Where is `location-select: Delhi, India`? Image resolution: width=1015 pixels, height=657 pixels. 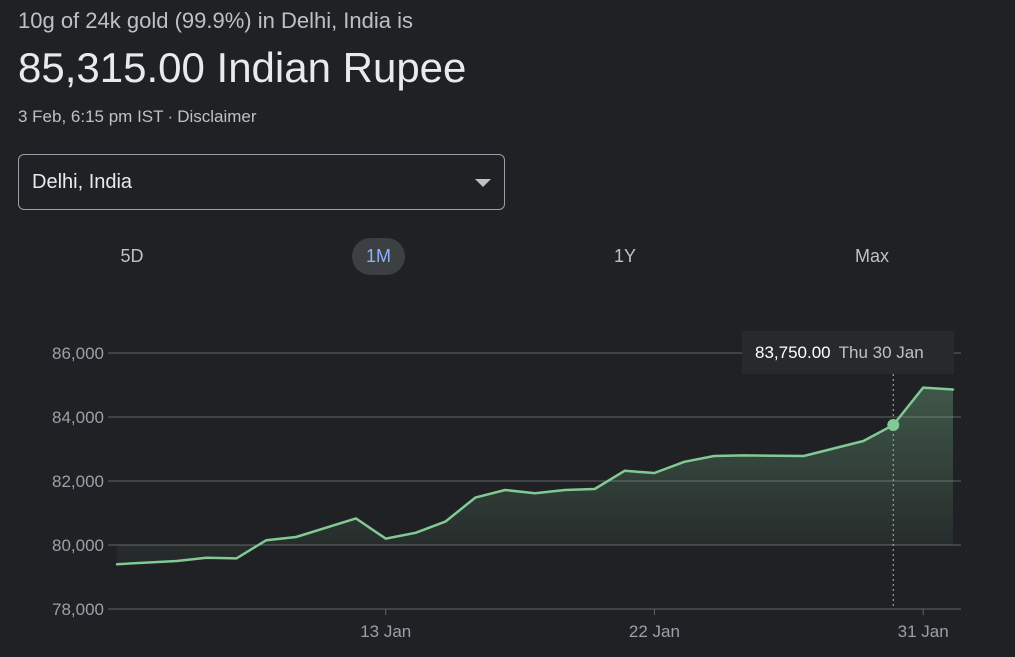
location-select: Delhi, India is located at coordinates (261, 182).